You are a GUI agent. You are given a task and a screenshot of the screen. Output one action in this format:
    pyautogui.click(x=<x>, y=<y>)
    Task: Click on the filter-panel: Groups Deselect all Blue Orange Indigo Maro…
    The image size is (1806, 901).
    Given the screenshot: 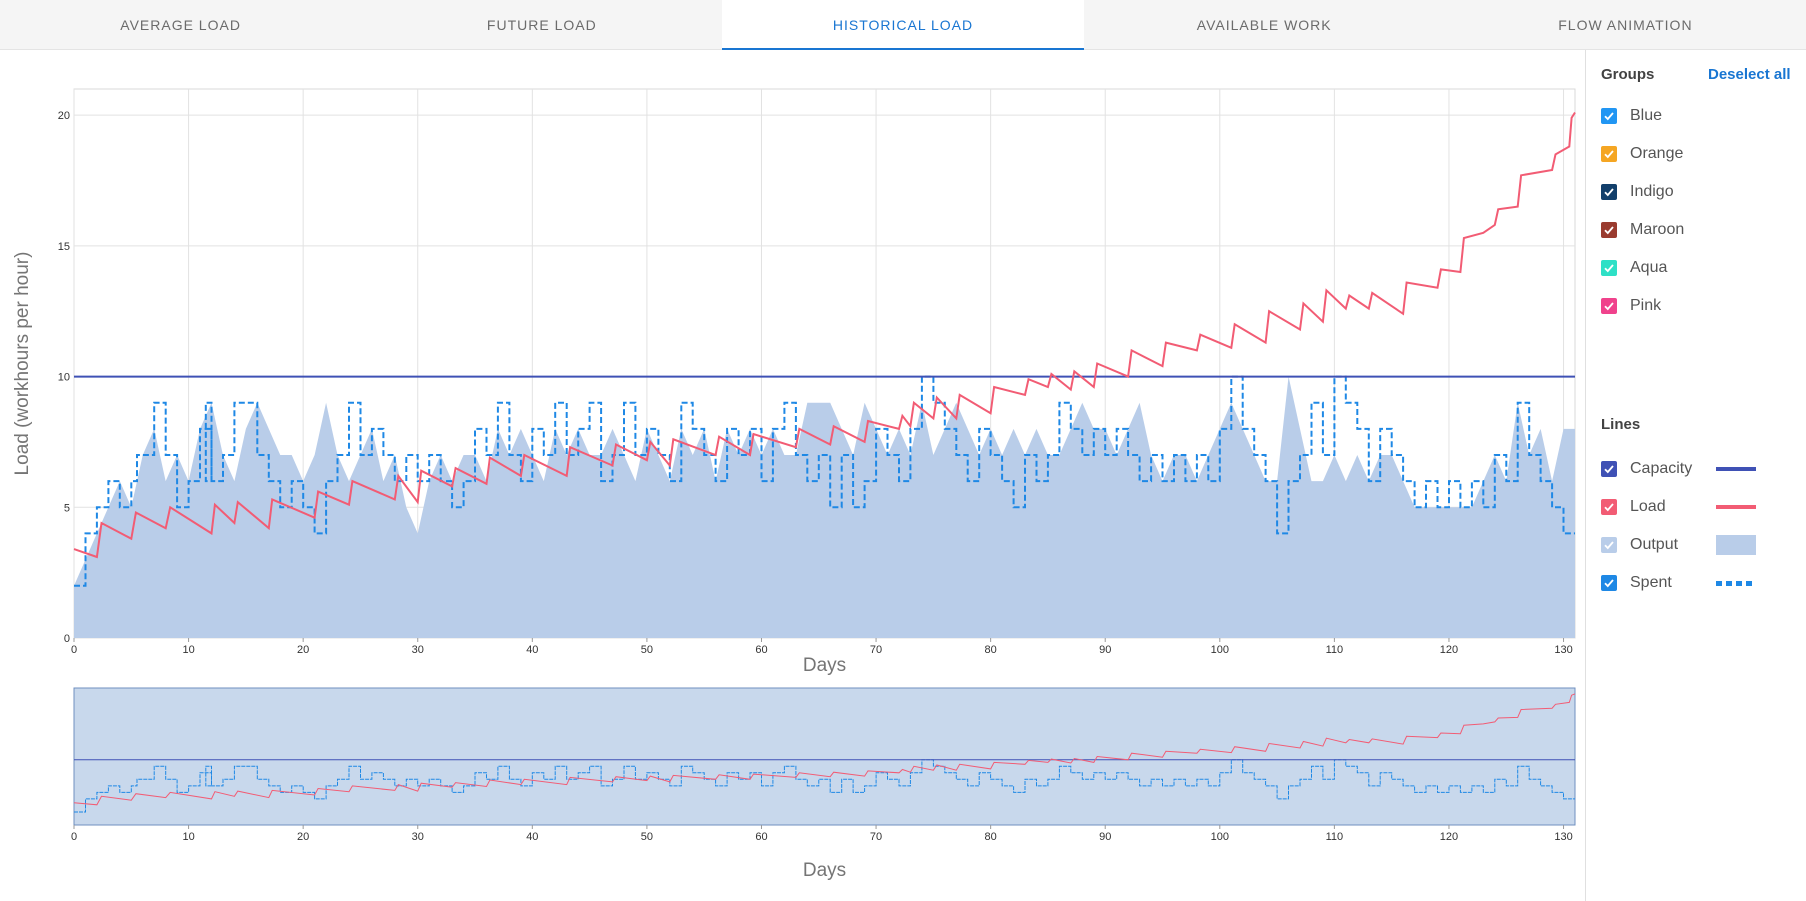 What is the action you would take?
    pyautogui.click(x=1695, y=475)
    